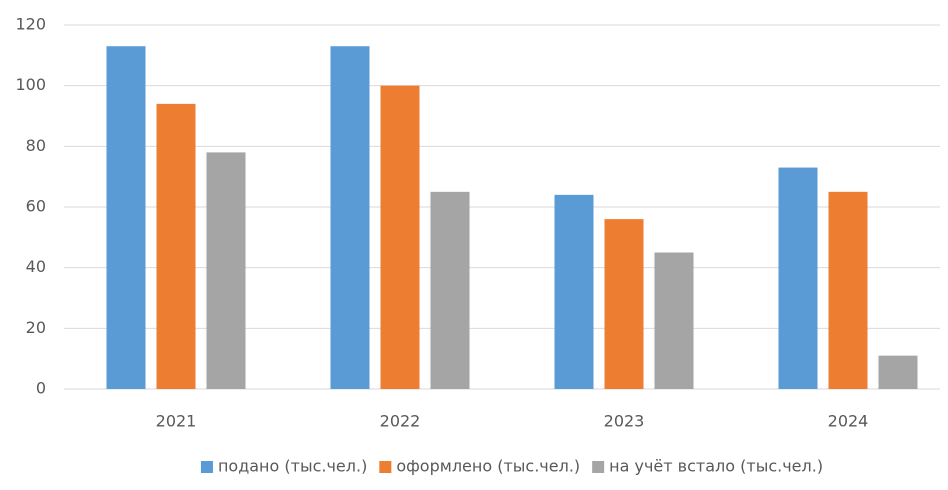 The height and width of the screenshot is (490, 948). What do you see at coordinates (30, 84) in the screenshot?
I see `y-tick-label: 100` at bounding box center [30, 84].